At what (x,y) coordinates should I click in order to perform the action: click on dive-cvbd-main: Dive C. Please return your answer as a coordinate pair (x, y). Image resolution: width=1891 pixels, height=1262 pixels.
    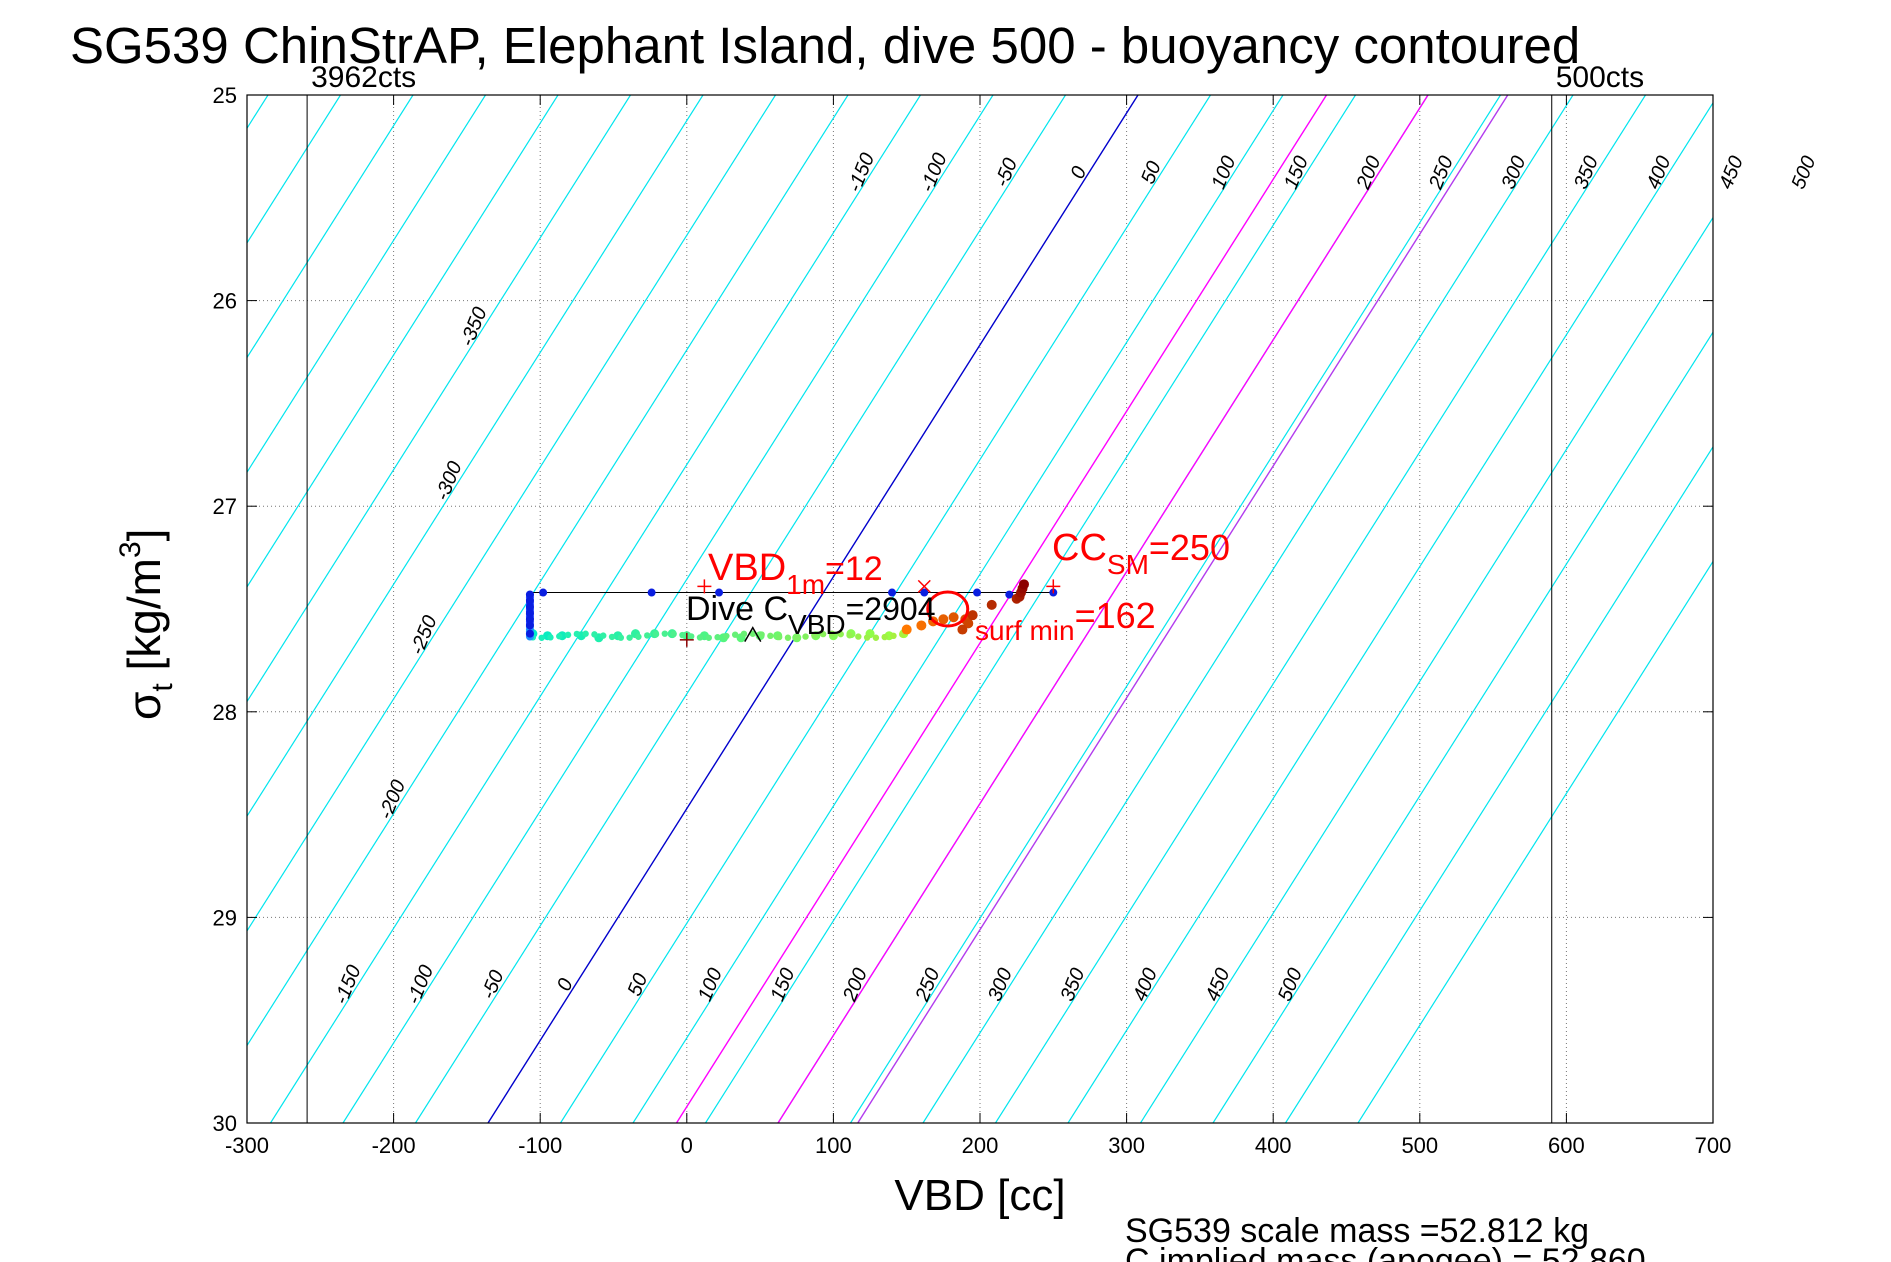
    Looking at the image, I should click on (737, 609).